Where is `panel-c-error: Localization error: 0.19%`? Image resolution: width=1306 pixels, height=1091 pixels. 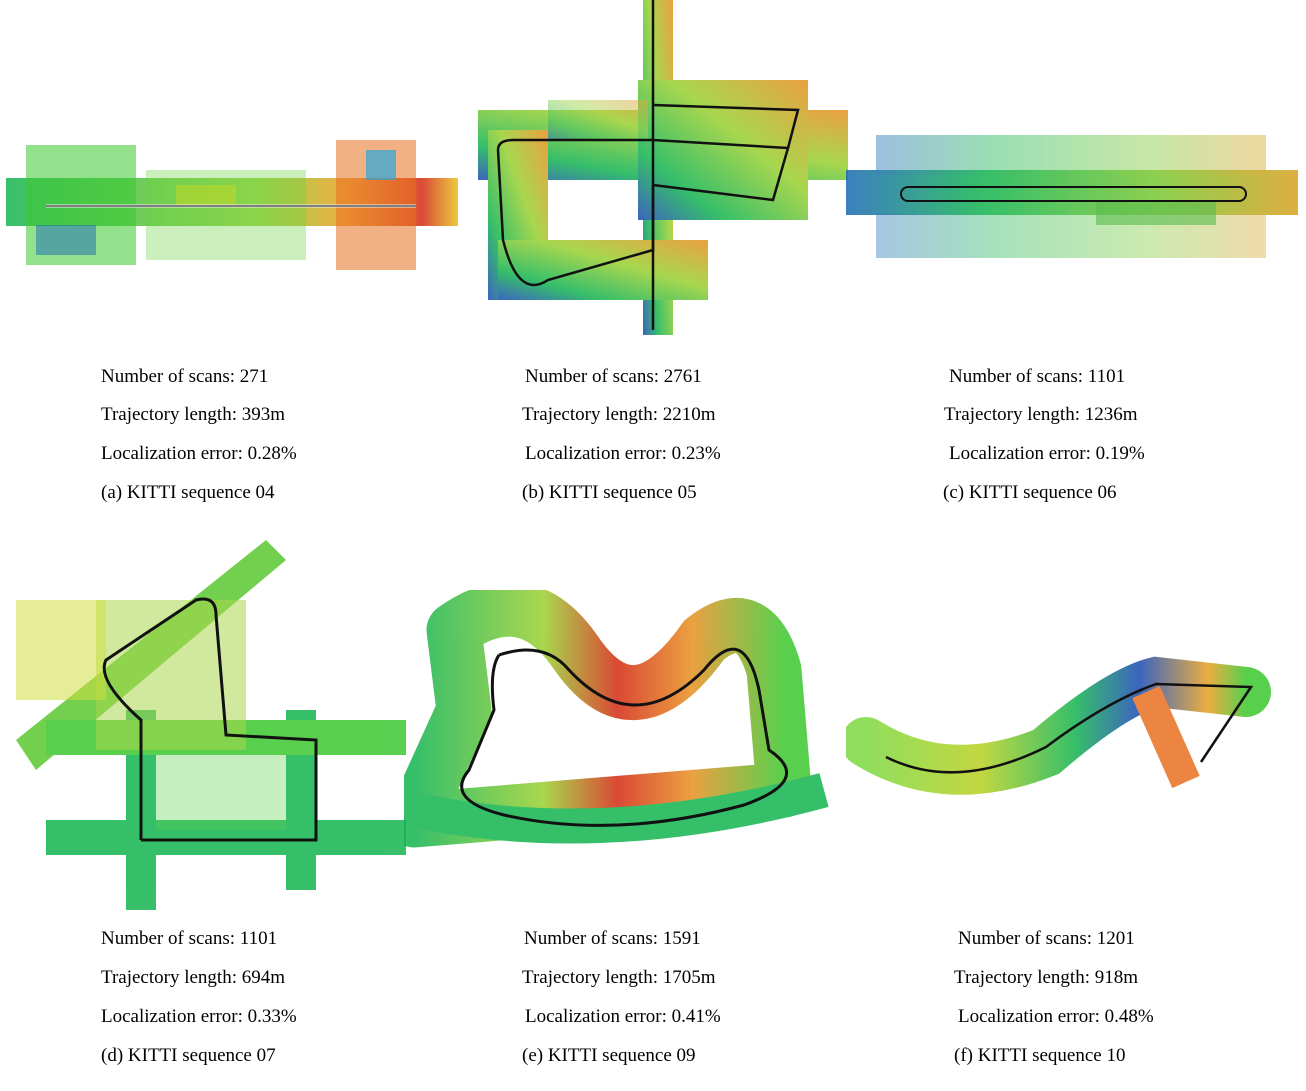 panel-c-error: Localization error: 0.19% is located at coordinates (1047, 453).